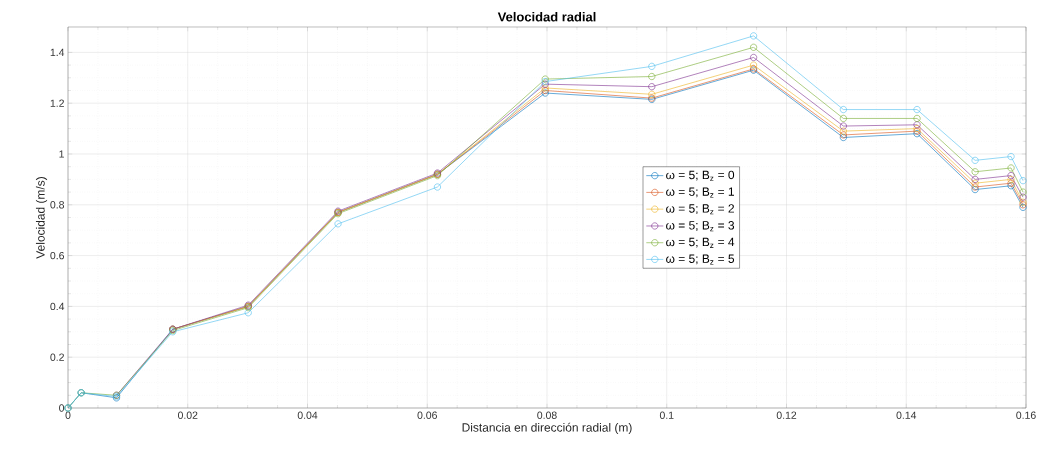  Describe the element at coordinates (427, 415) in the screenshot. I see `x-tick-label: 0.06` at that location.